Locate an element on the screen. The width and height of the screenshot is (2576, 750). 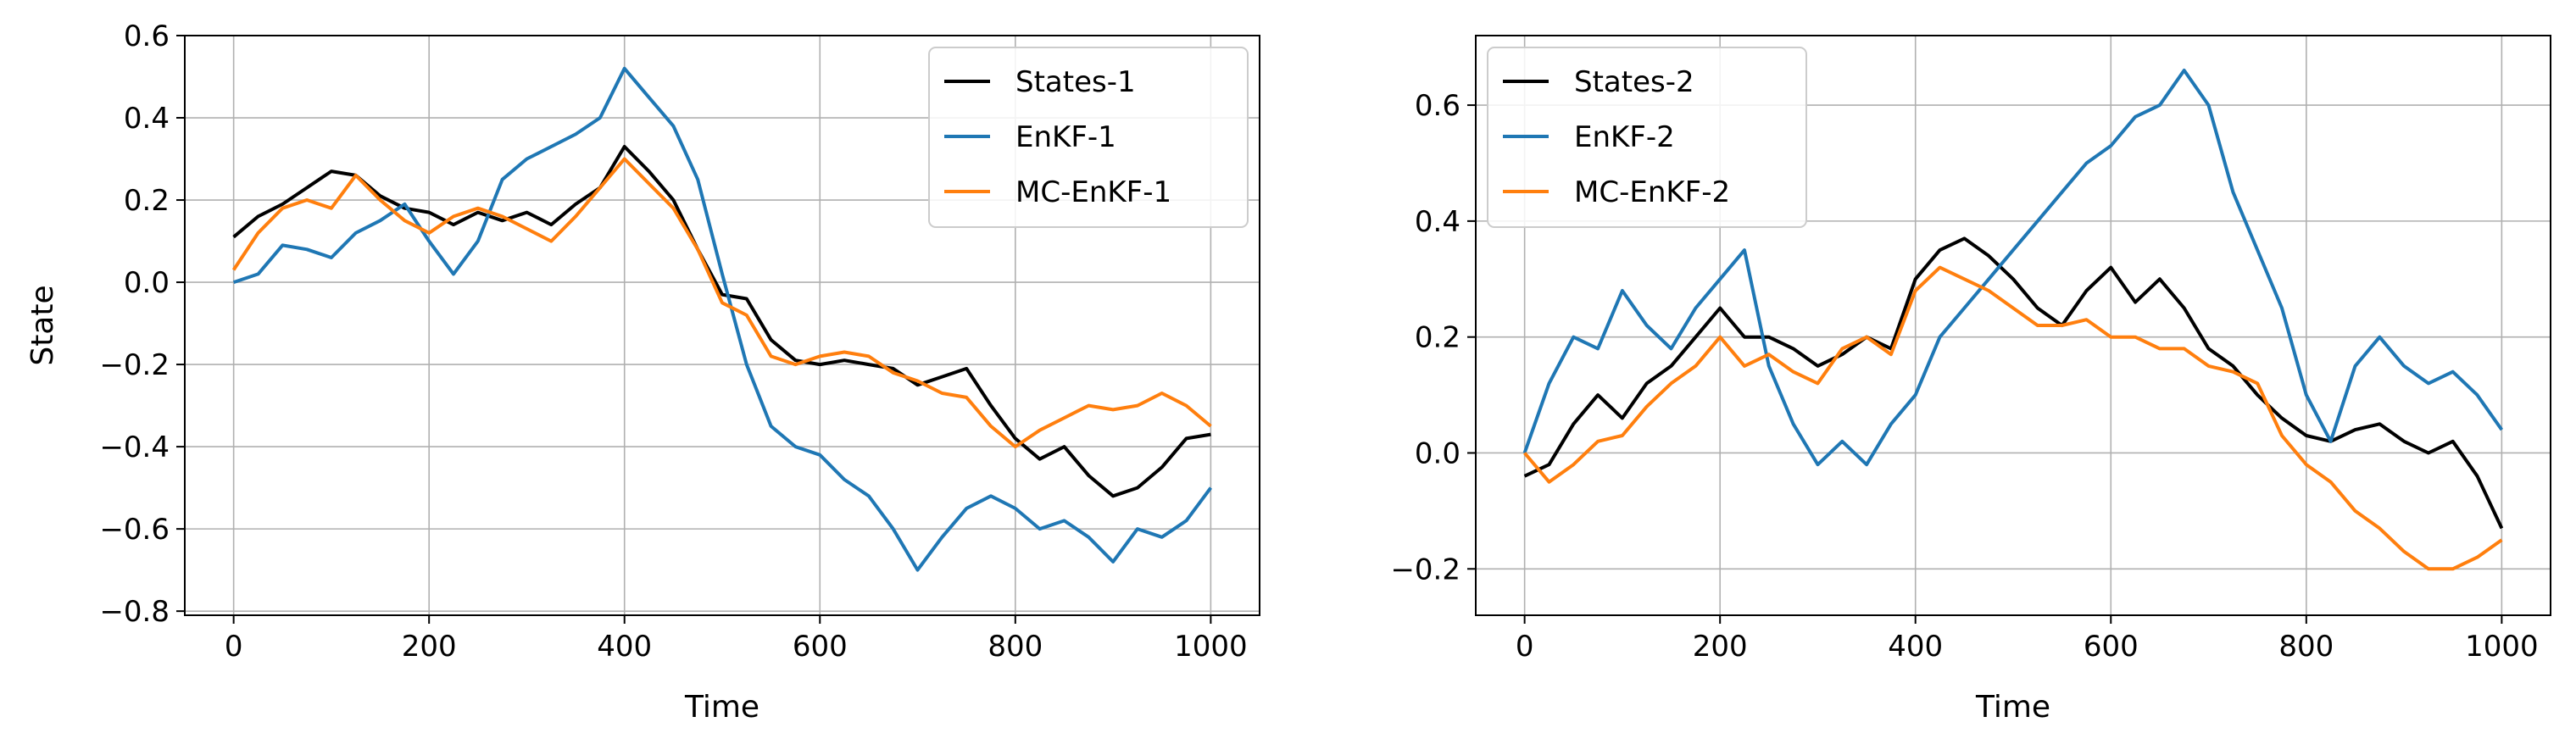
legend-label: EnKF-2 is located at coordinates (1624, 137).